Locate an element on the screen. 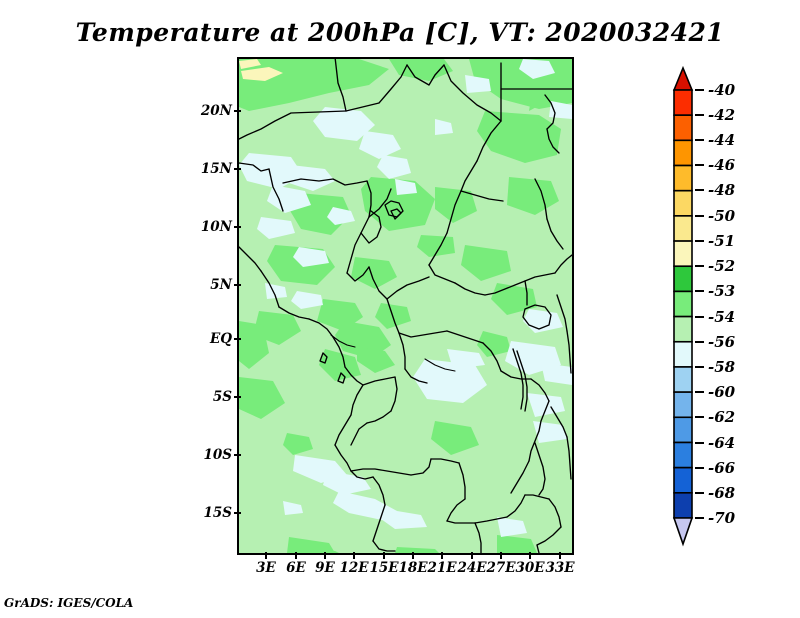 The image size is (800, 618). y-axis-tick-label: 15S is located at coordinates (217, 513).